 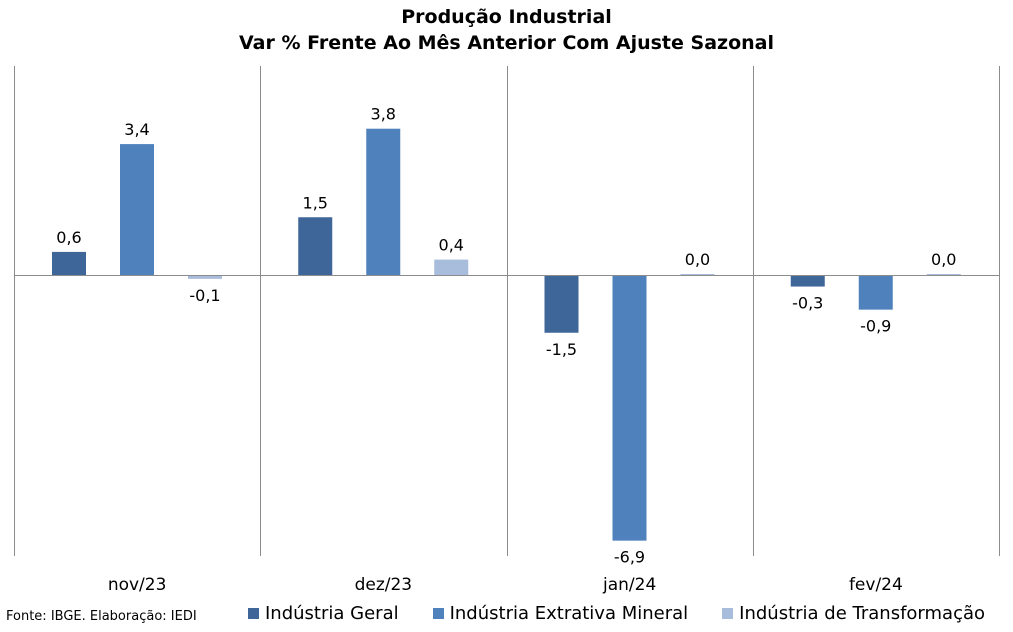 I want to click on x-tick-label: jan/24, so click(x=629, y=585).